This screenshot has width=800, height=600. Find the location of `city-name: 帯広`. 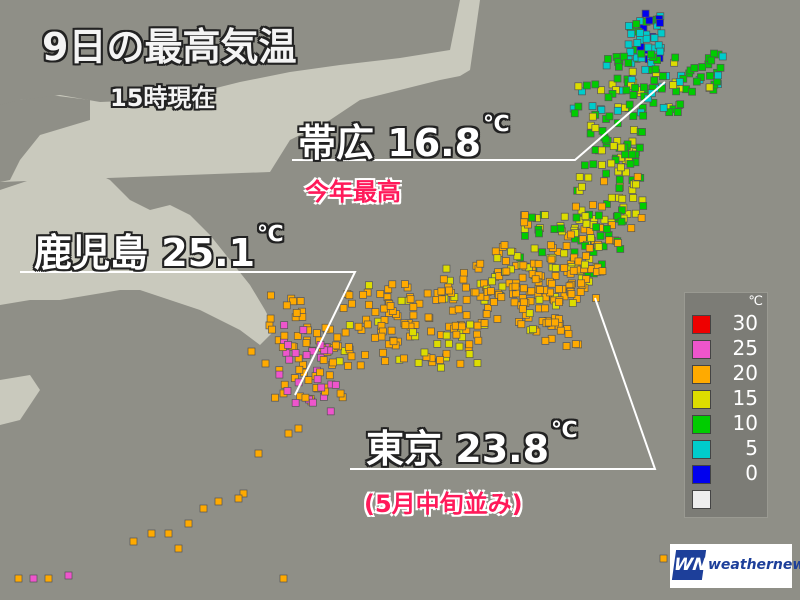

city-name: 帯広 is located at coordinates (336, 143).